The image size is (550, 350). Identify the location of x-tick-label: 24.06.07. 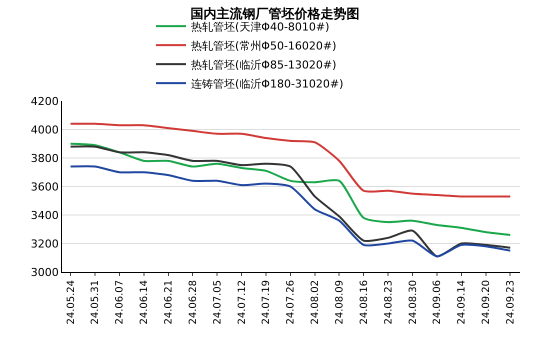
(120, 302).